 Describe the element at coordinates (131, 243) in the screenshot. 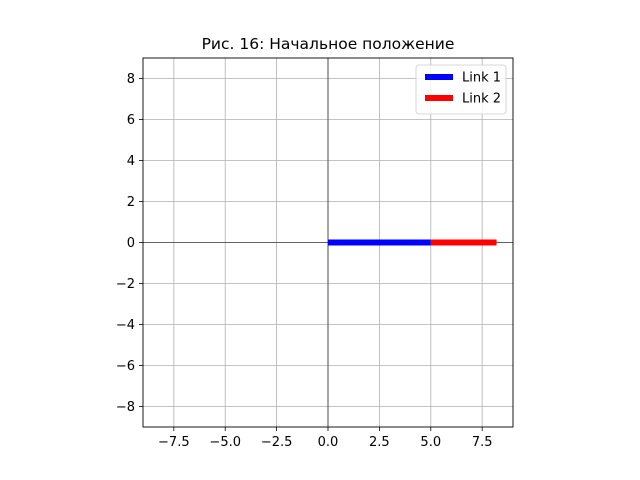

I see `y-tick-label: 0` at that location.